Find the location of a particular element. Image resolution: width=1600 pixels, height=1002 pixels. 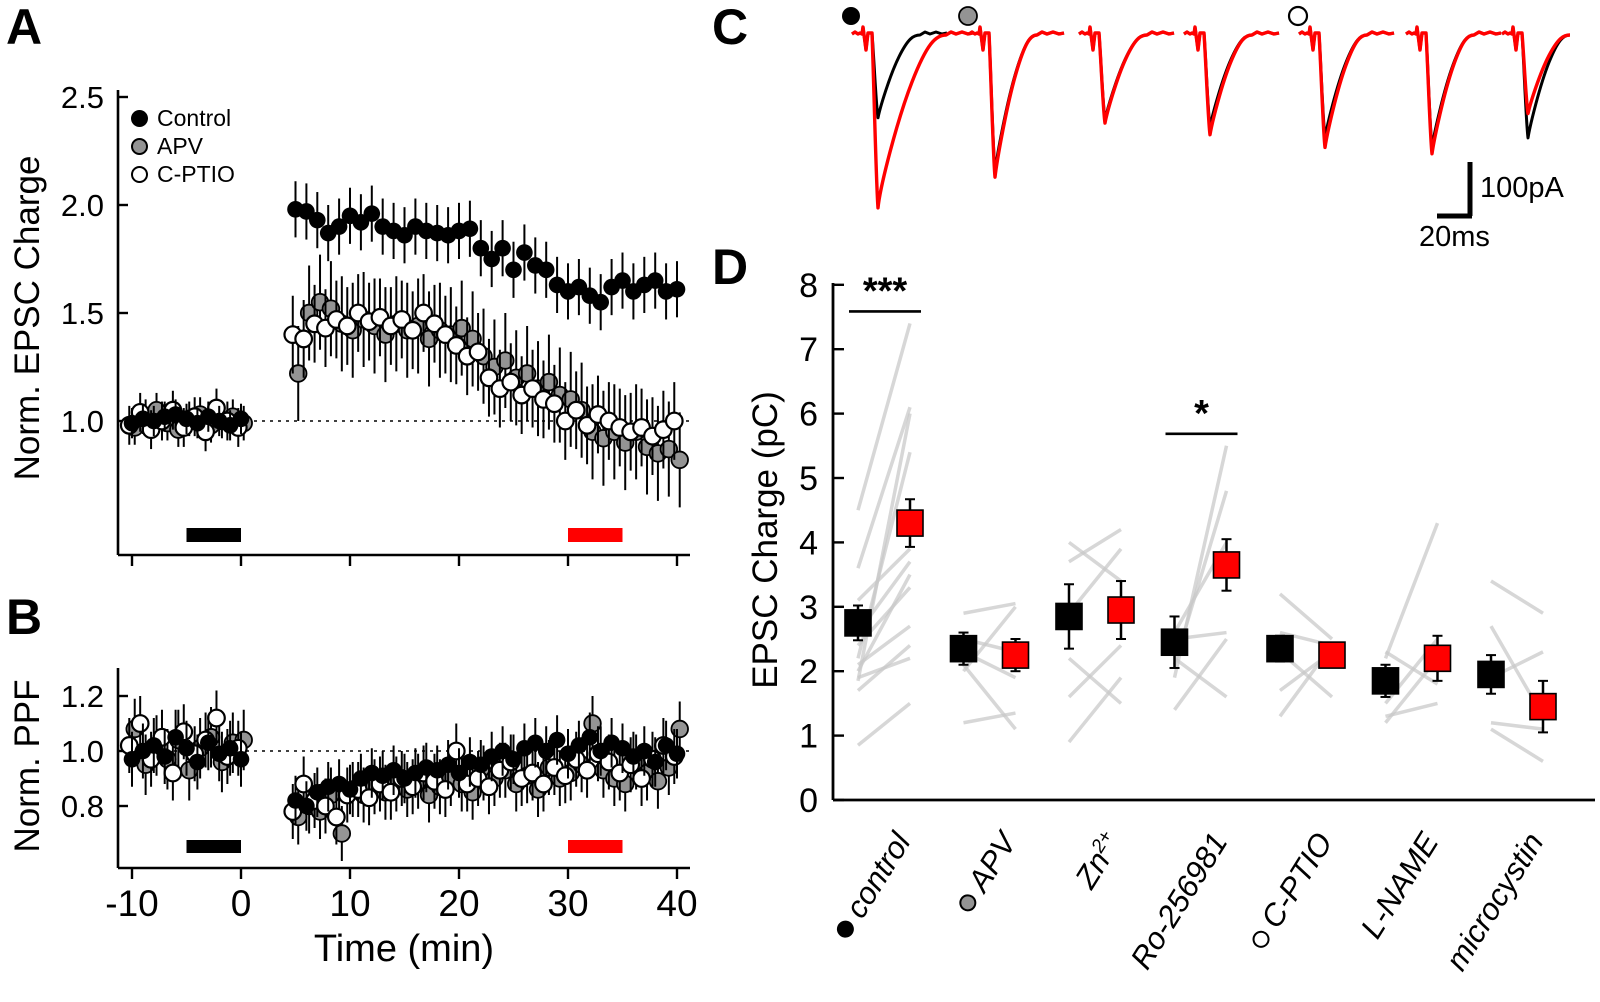

legend-label: APV is located at coordinates (180, 146).